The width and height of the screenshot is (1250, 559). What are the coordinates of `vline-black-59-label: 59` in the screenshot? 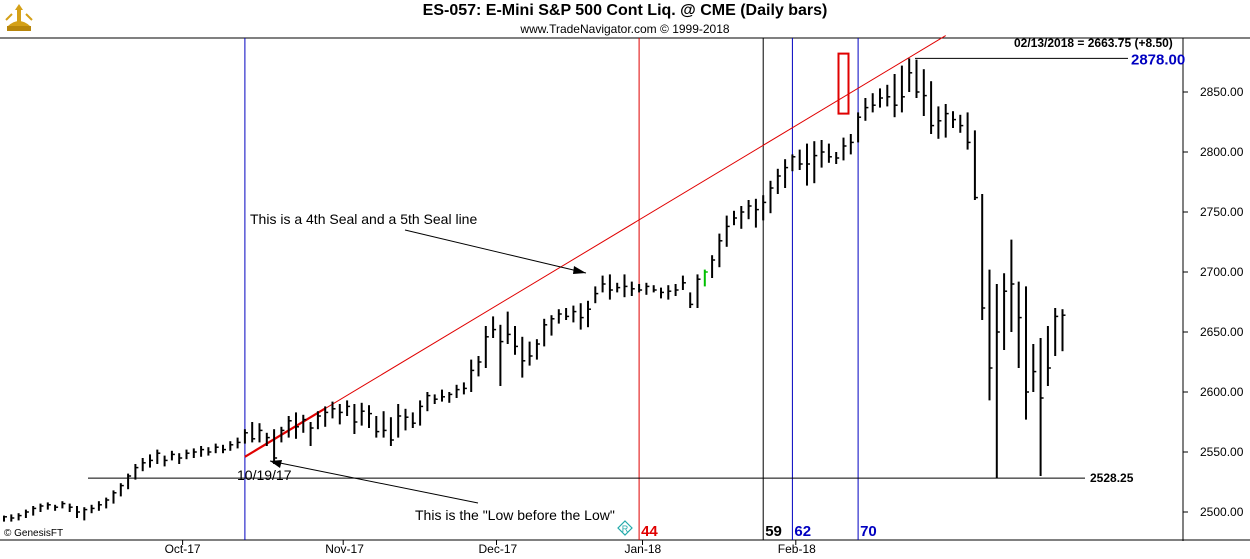 It's located at (773, 531).